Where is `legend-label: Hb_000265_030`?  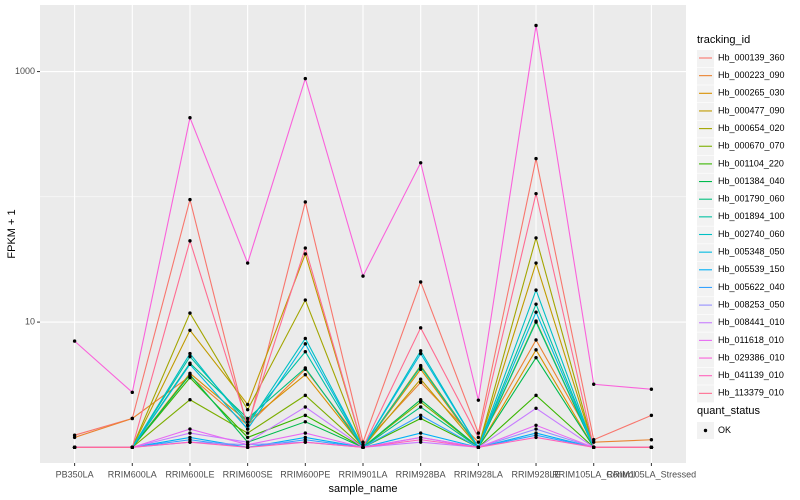 legend-label: Hb_000265_030 is located at coordinates (751, 93).